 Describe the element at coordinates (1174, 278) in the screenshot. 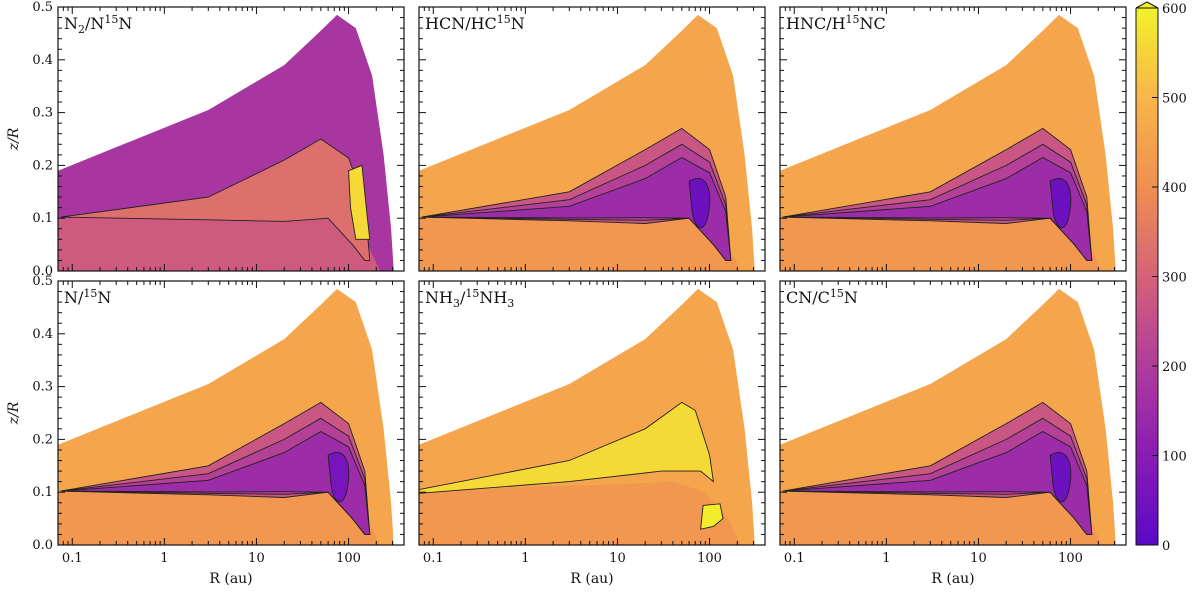

I see `colorbar-tick-label: 300` at that location.